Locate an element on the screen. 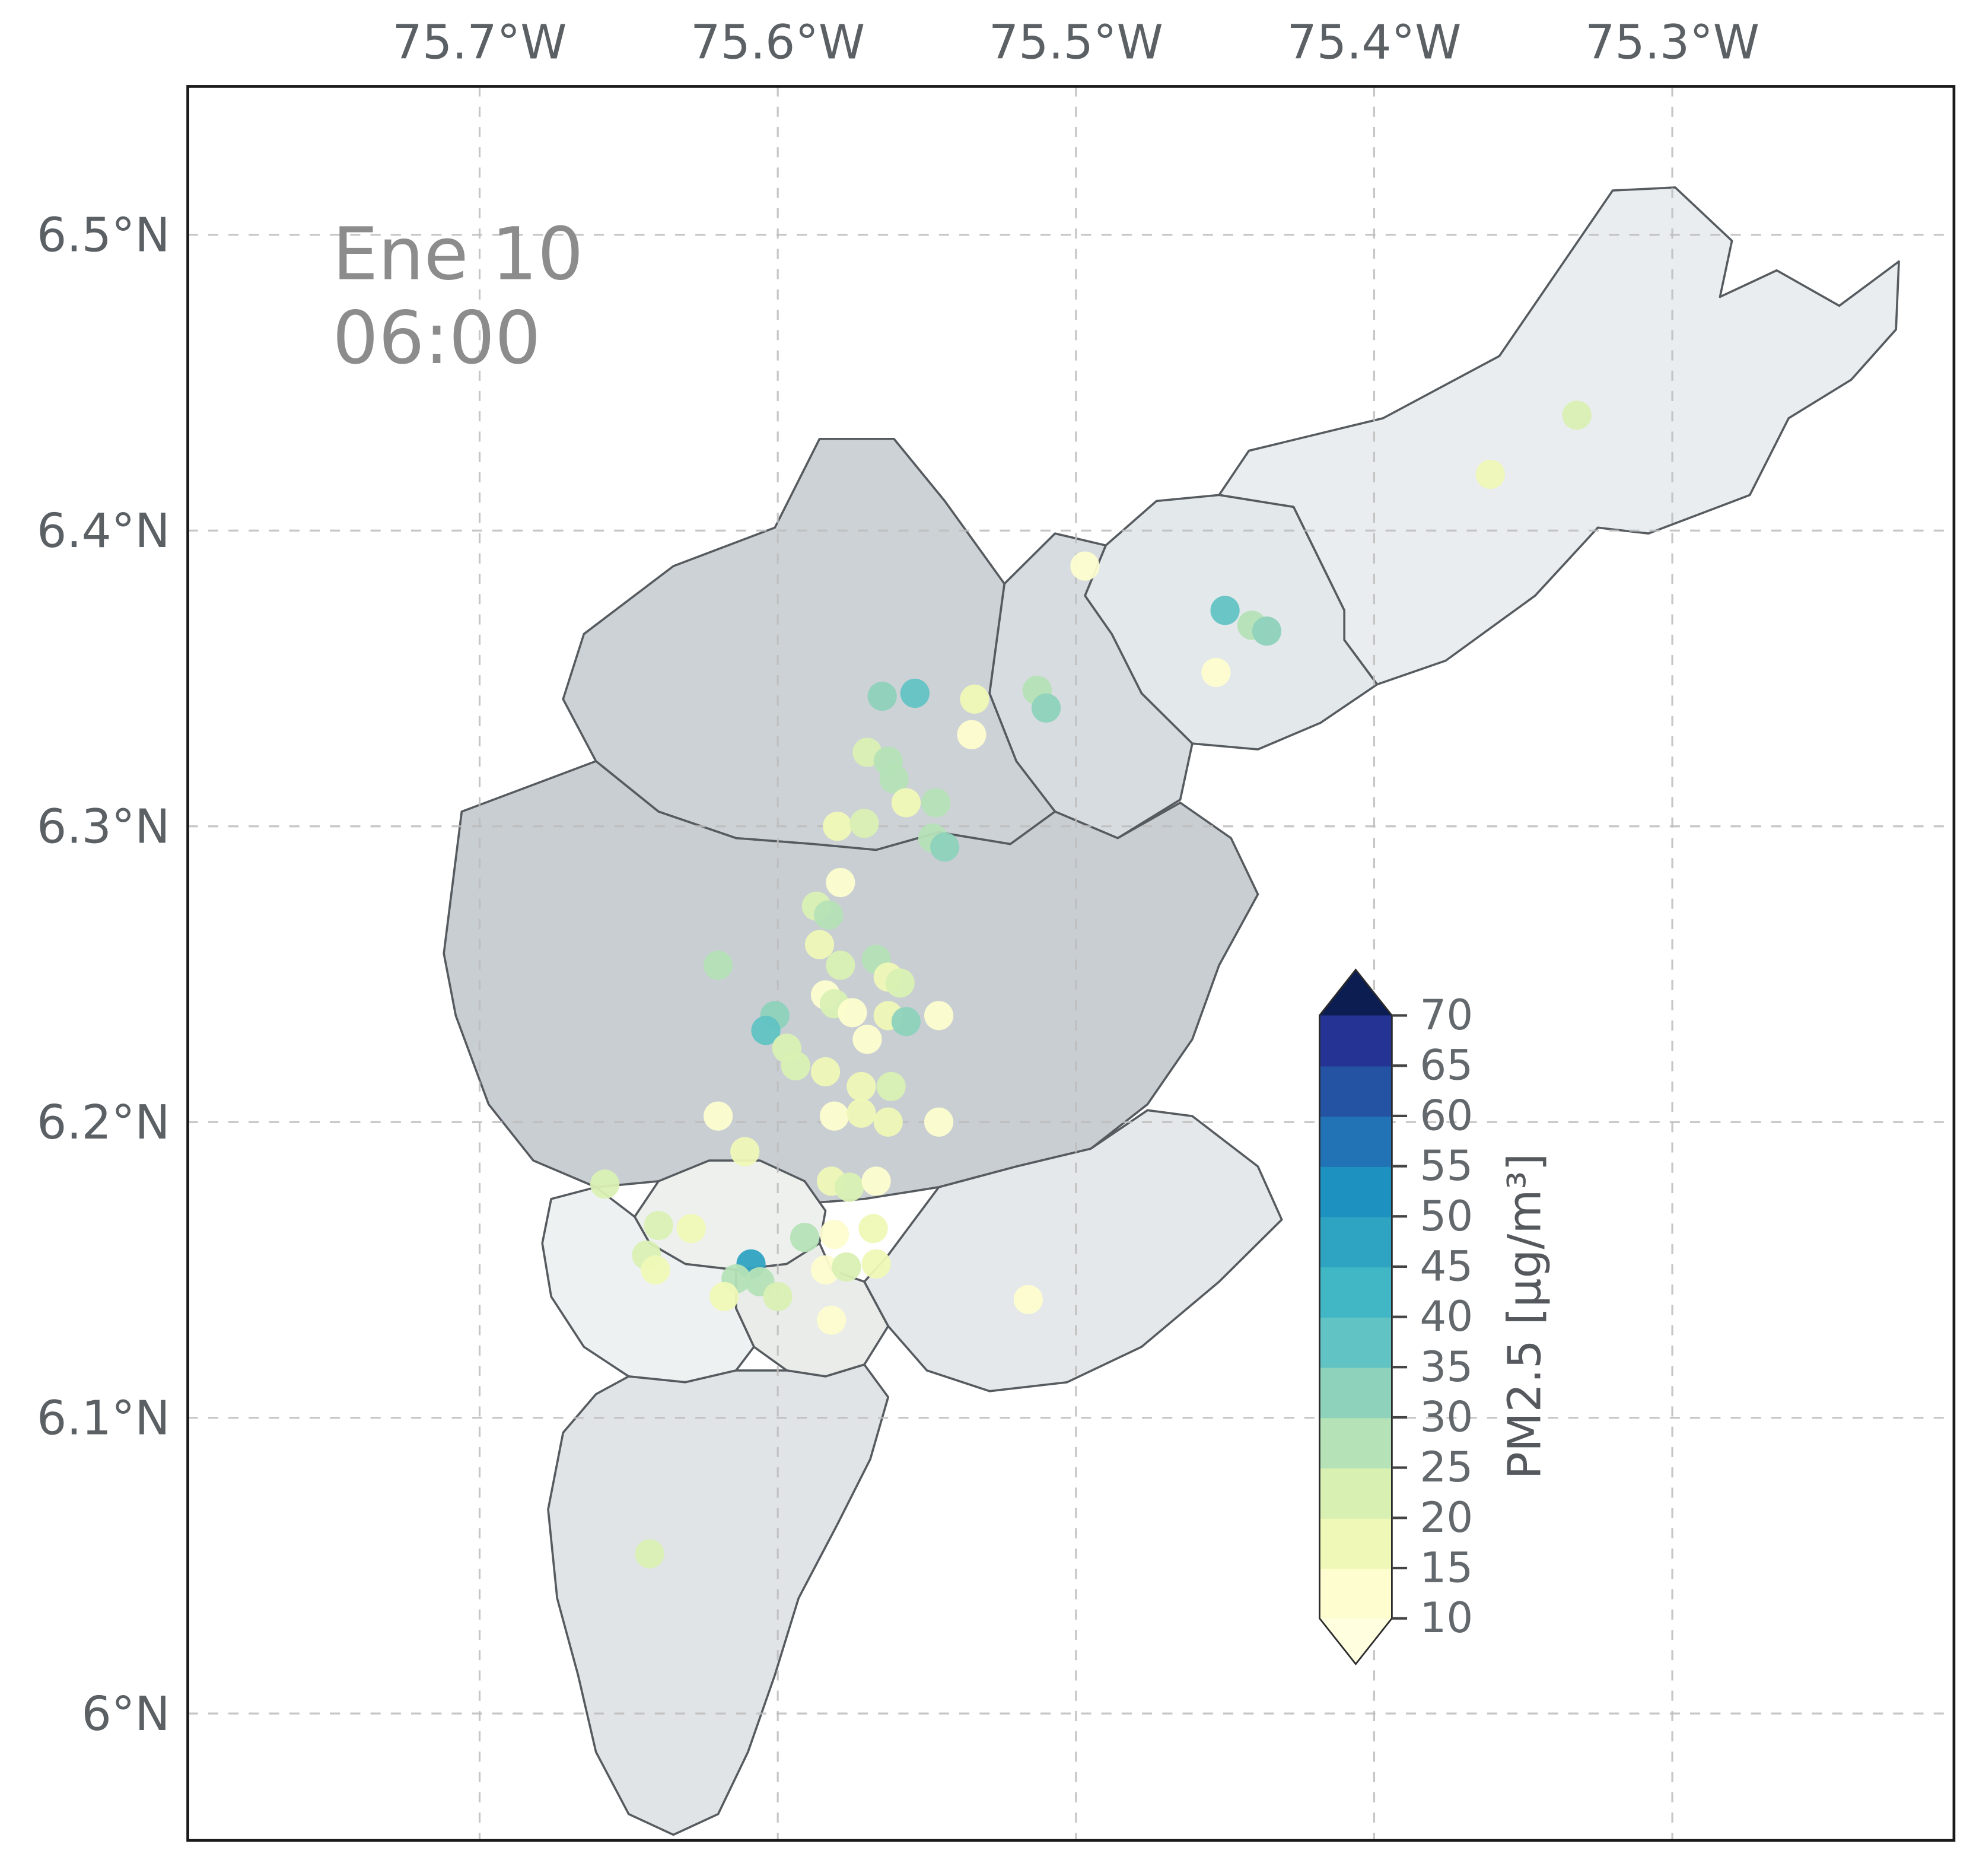 This screenshot has width=1973, height=1876. lat-tick-label: 6.5°N is located at coordinates (103, 235).